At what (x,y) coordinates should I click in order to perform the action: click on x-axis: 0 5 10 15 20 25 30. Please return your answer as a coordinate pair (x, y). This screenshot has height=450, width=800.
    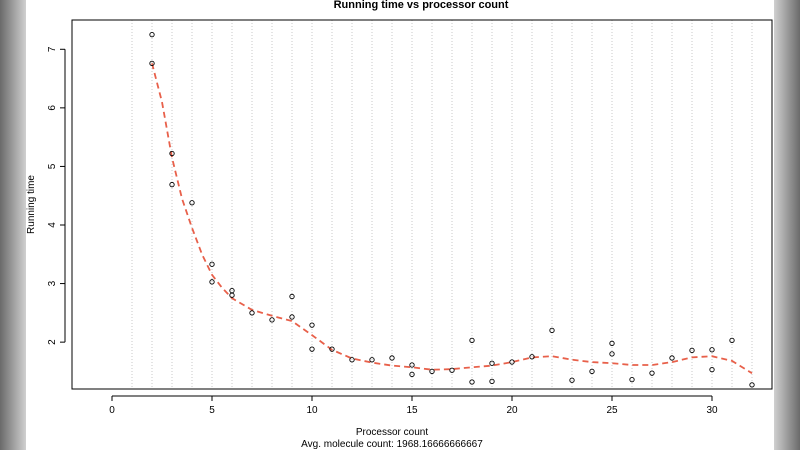
    Looking at the image, I should click on (413, 405).